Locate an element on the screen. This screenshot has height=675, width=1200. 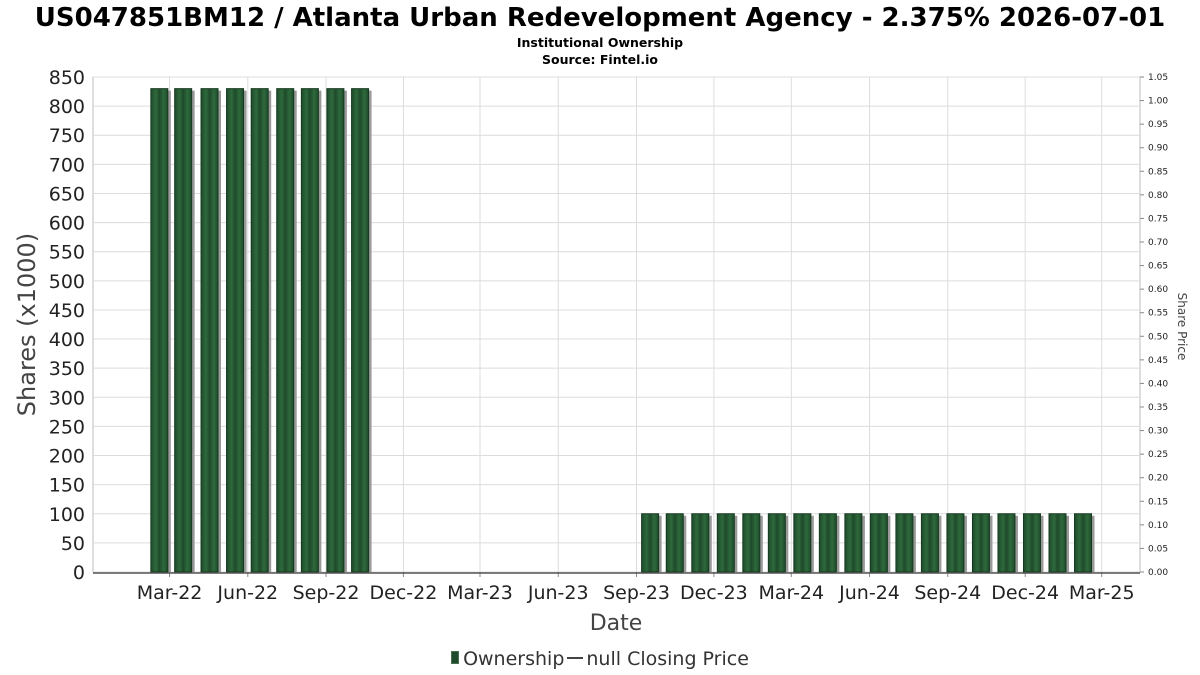
x-tick-label: Jun-24 is located at coordinates (869, 593).